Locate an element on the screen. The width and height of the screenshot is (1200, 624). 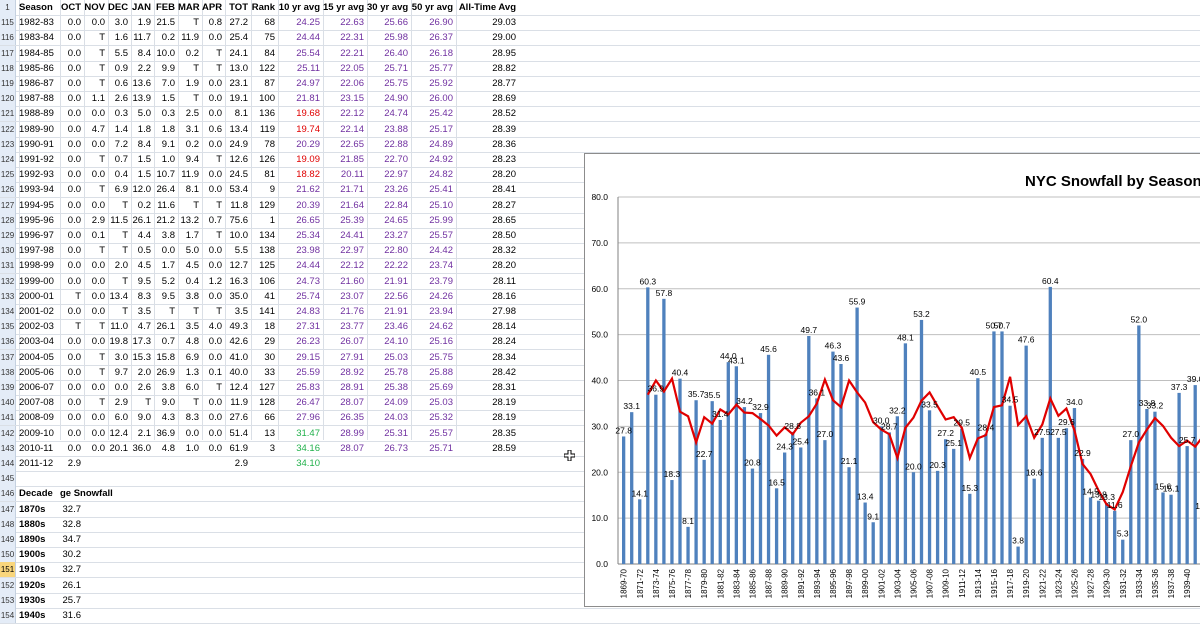
cell-tot: 51.4 is located at coordinates (239, 433).